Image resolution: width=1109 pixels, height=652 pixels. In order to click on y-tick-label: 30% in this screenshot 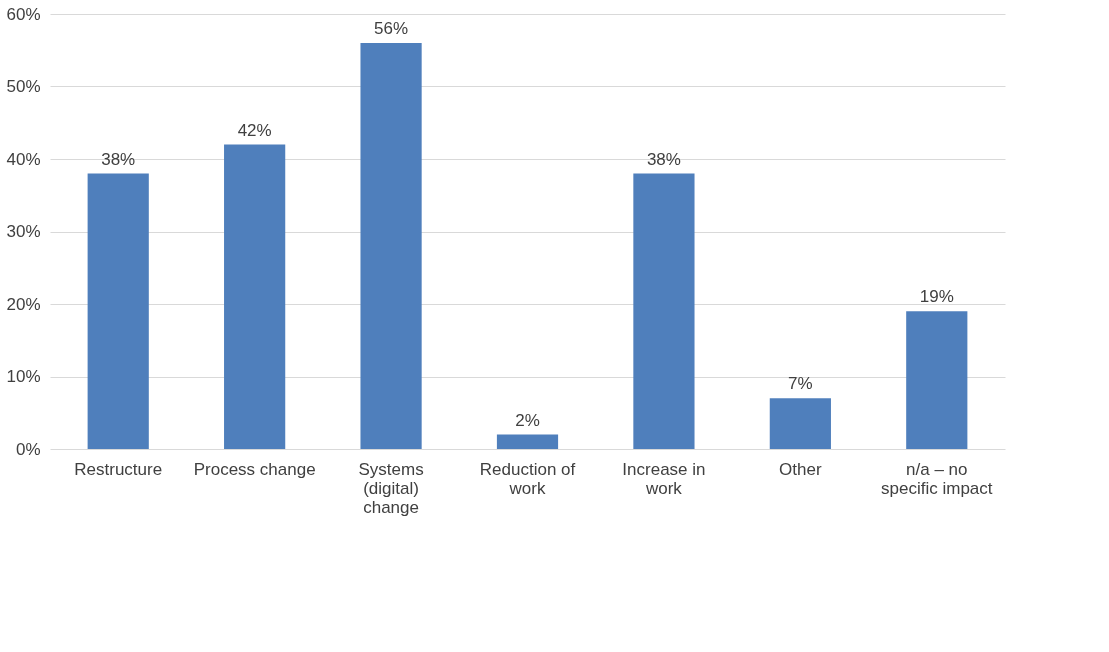, I will do `click(23, 231)`.